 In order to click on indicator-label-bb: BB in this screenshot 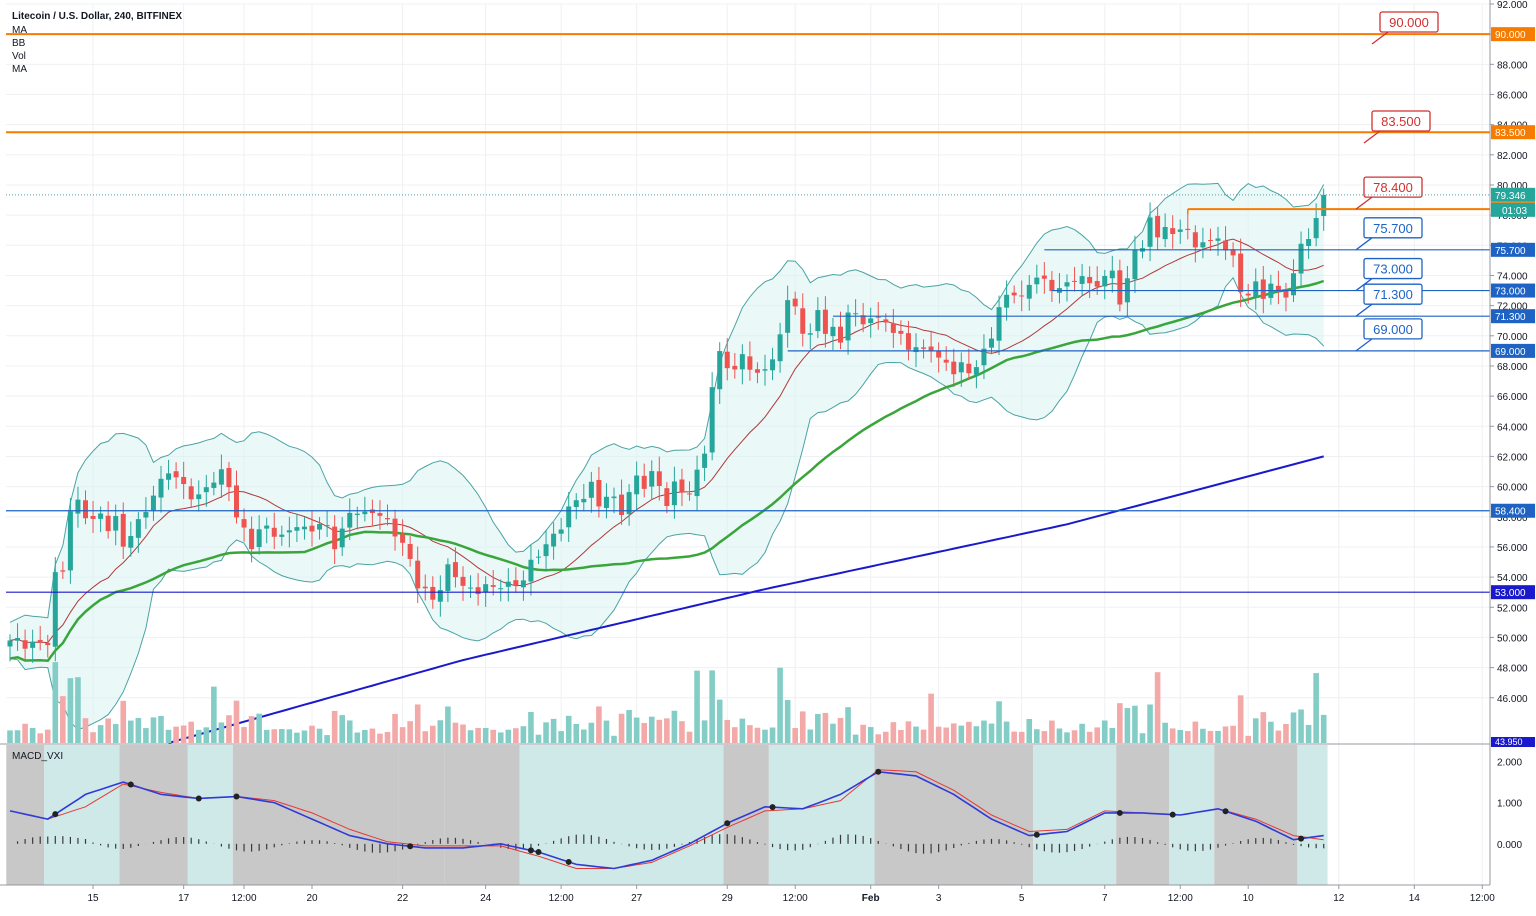, I will do `click(19, 43)`.